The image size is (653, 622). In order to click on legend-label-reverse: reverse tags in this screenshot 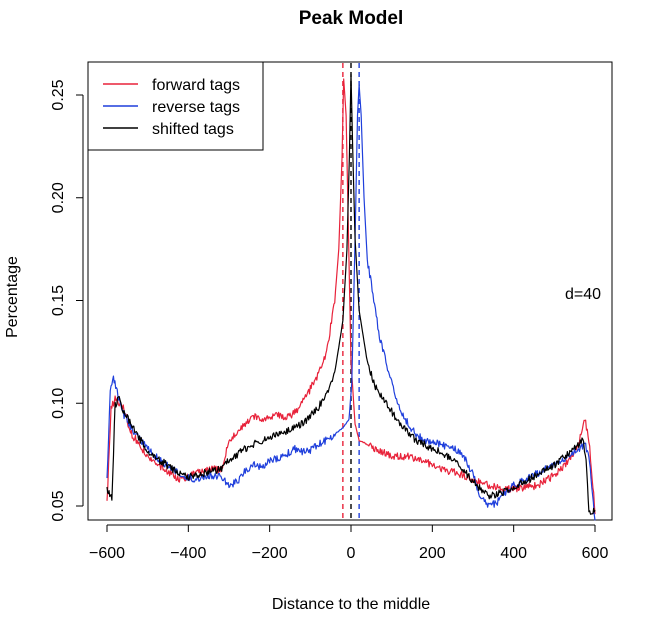, I will do `click(196, 107)`.